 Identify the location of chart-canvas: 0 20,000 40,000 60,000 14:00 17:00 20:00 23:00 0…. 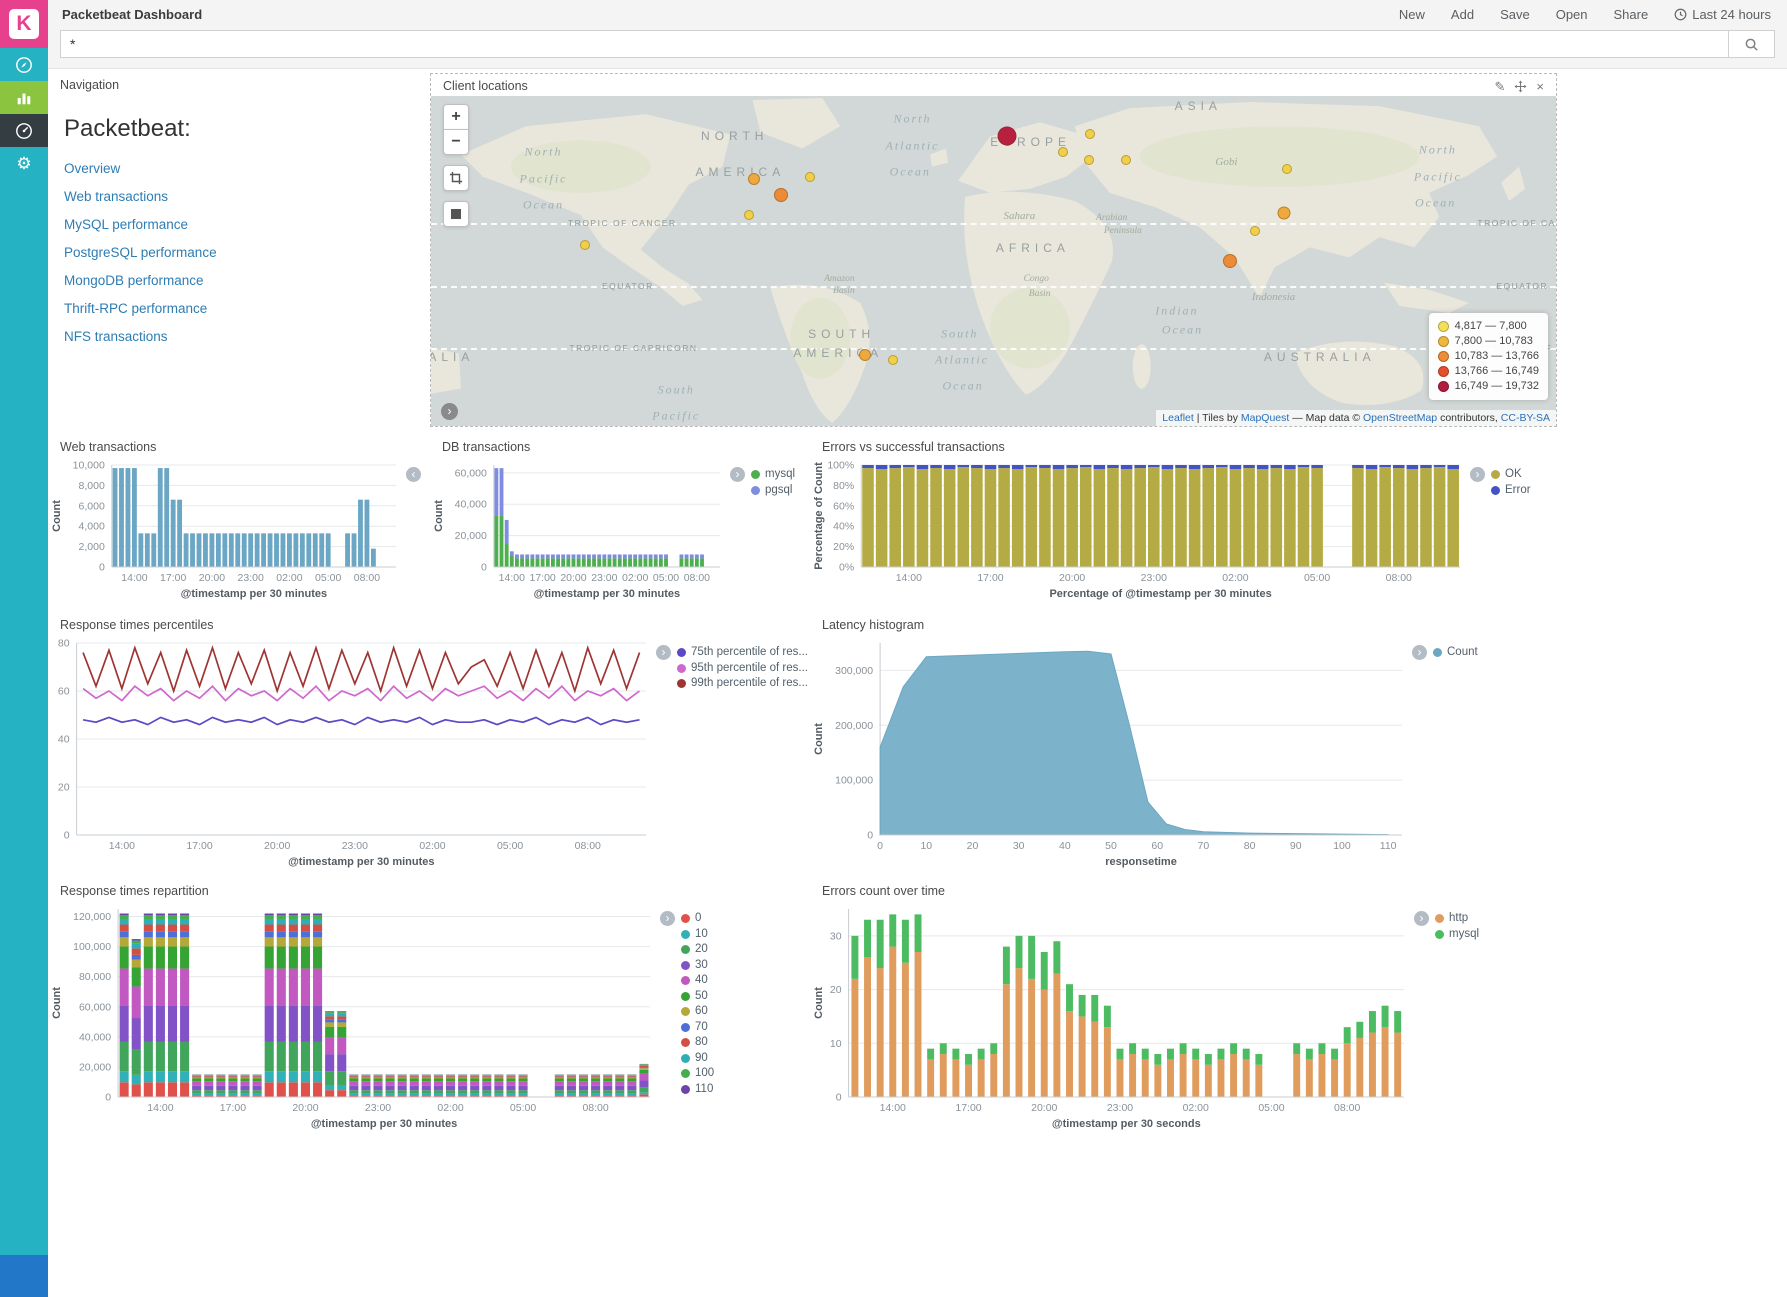
(580, 530).